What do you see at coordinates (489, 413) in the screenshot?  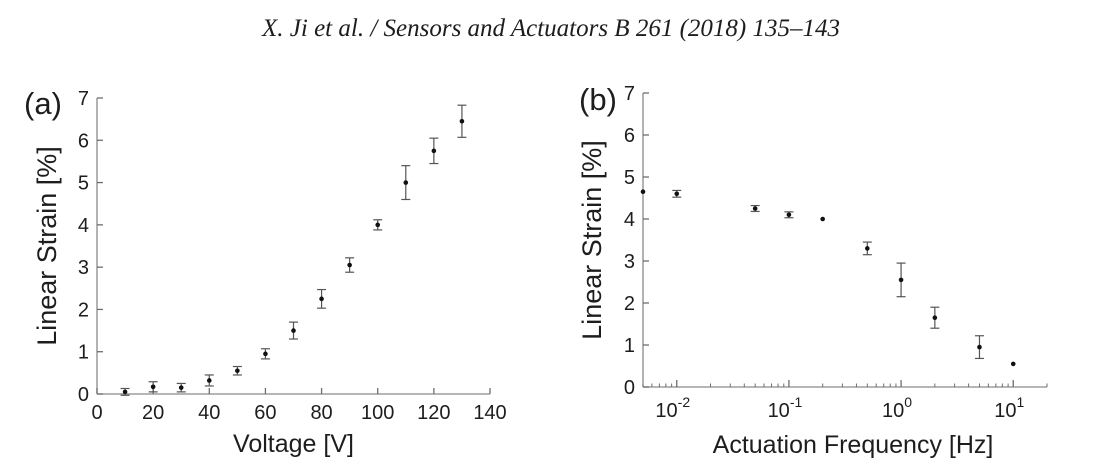 I see `x-tick-label: 140` at bounding box center [489, 413].